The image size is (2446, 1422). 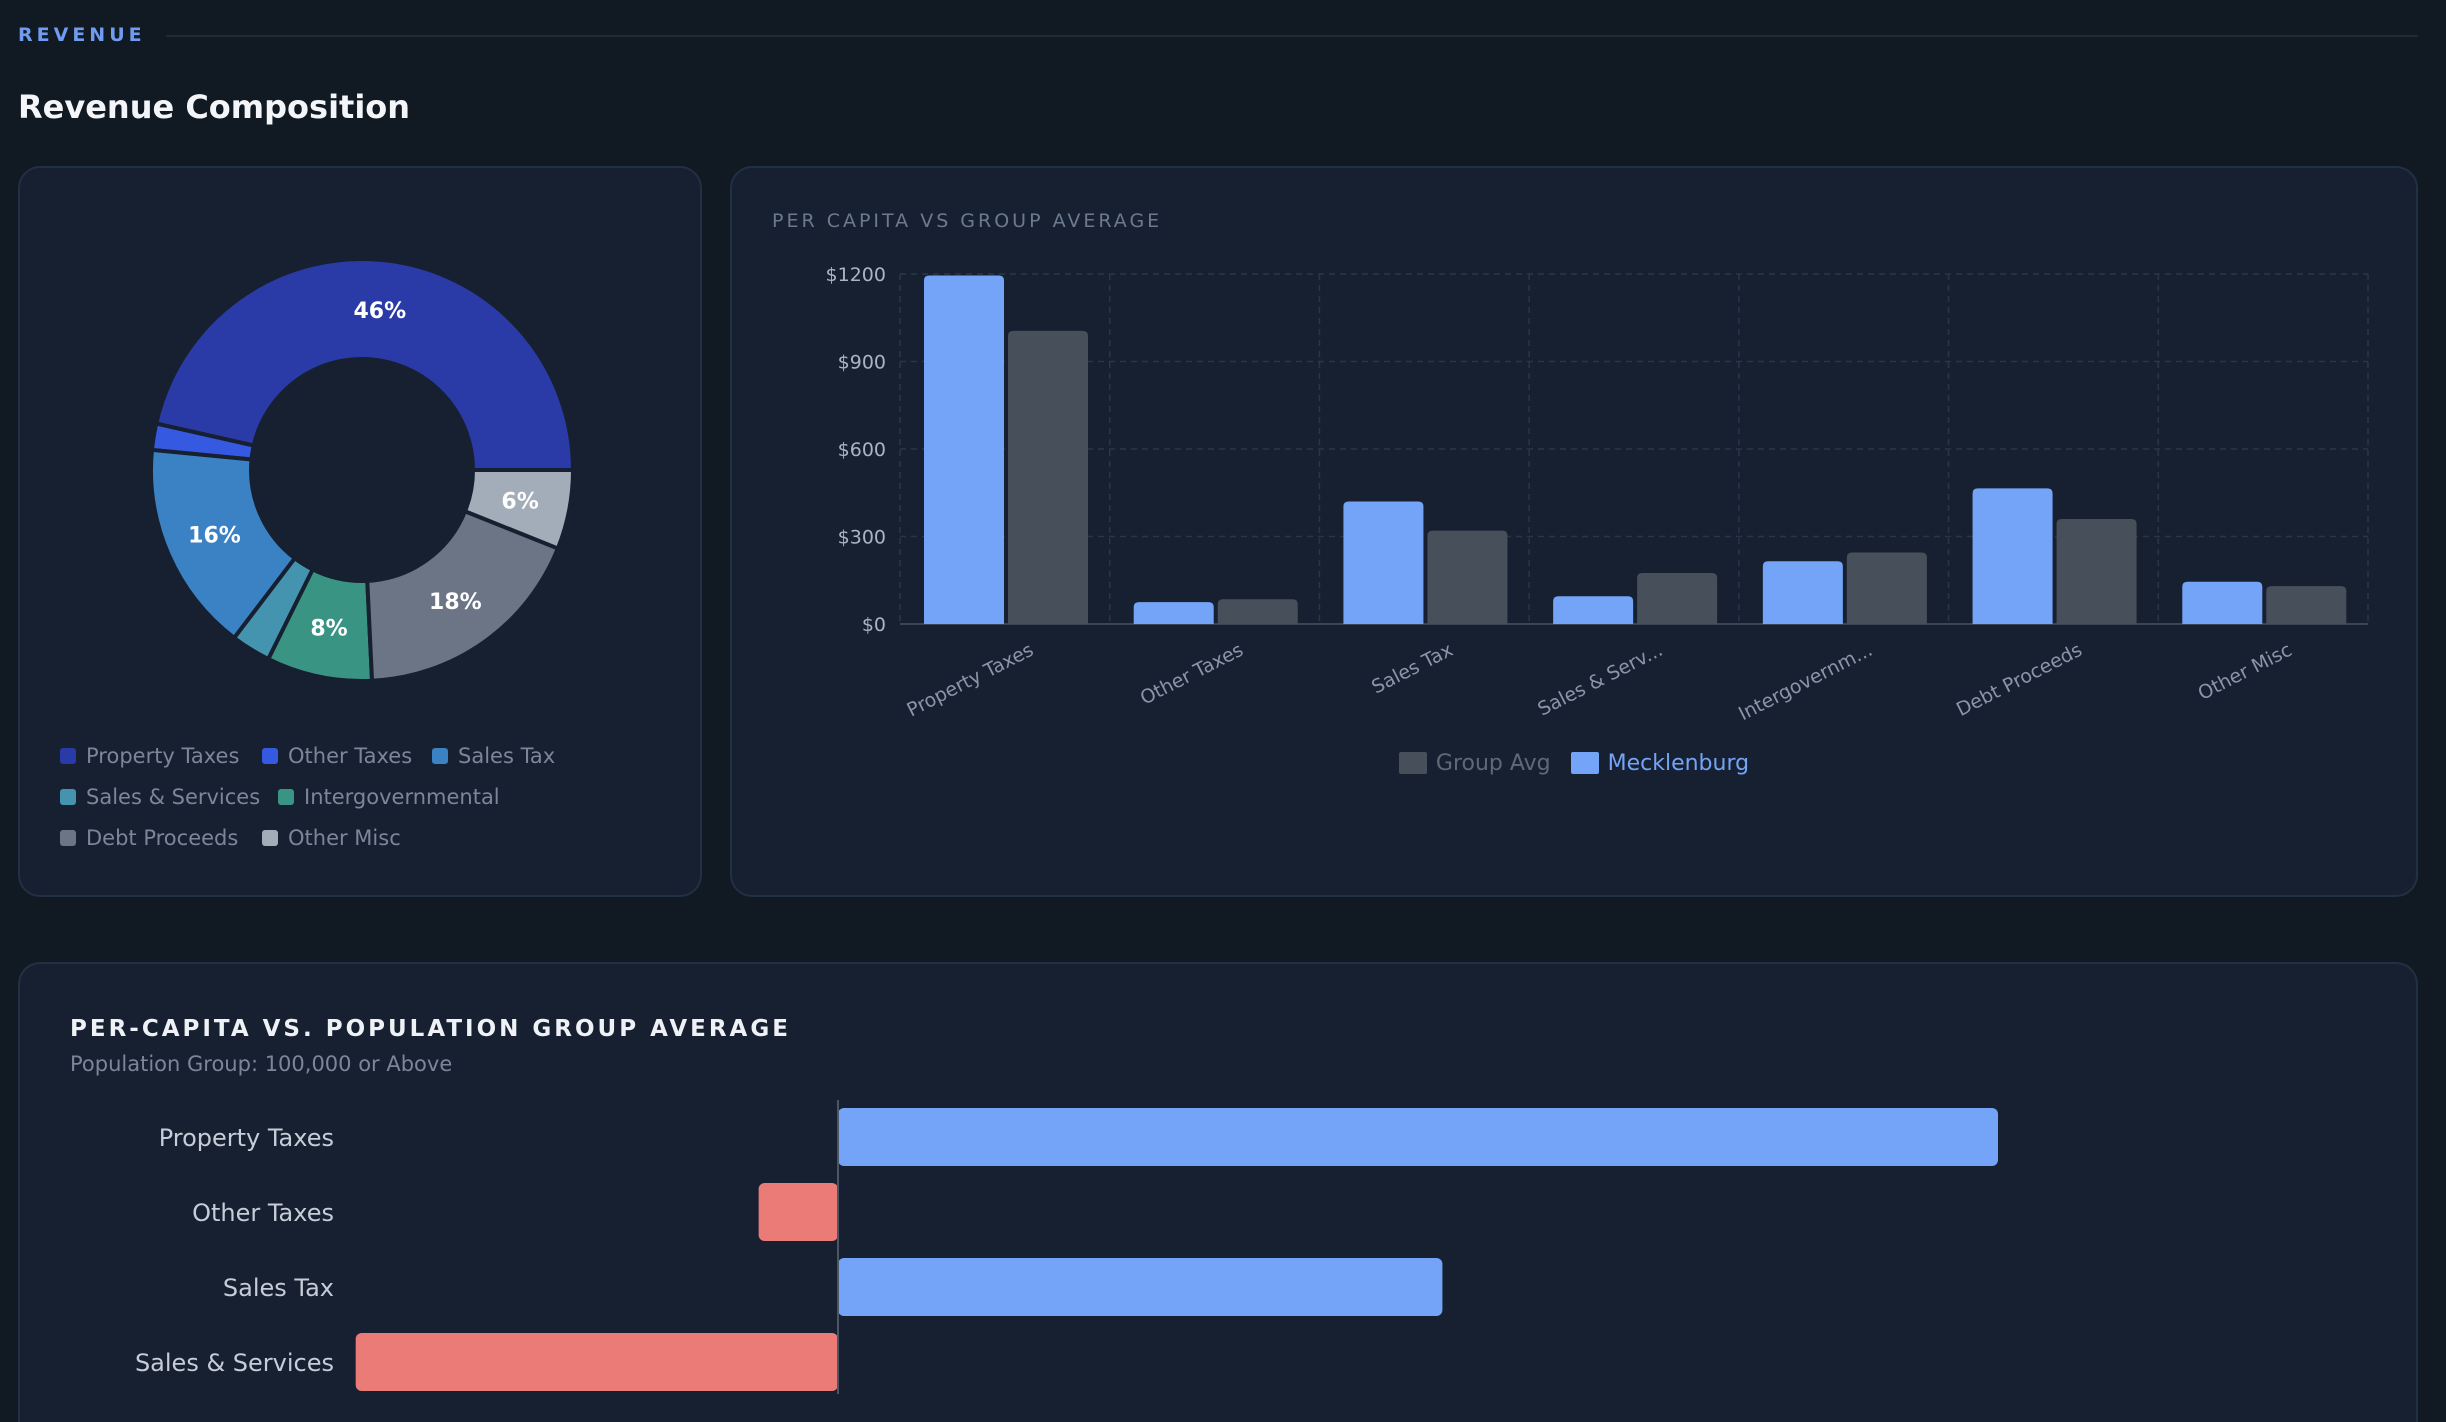 I want to click on page-title: Revenue Composition, so click(x=214, y=107).